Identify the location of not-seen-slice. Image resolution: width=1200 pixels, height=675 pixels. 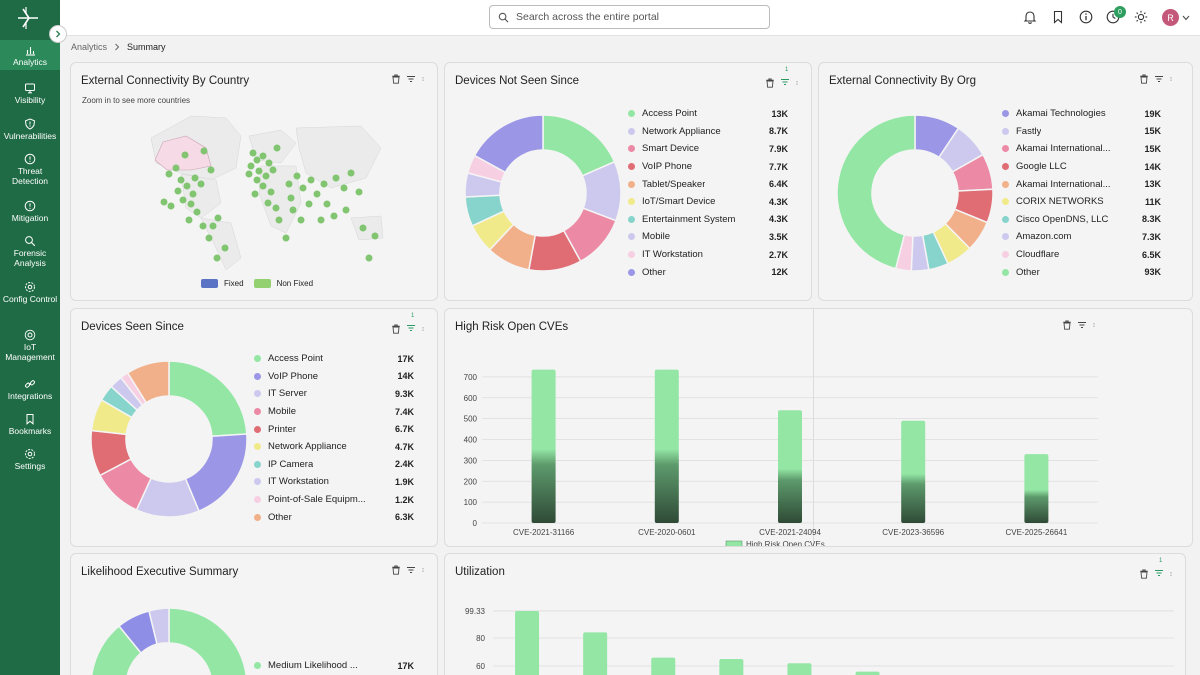
(508, 144).